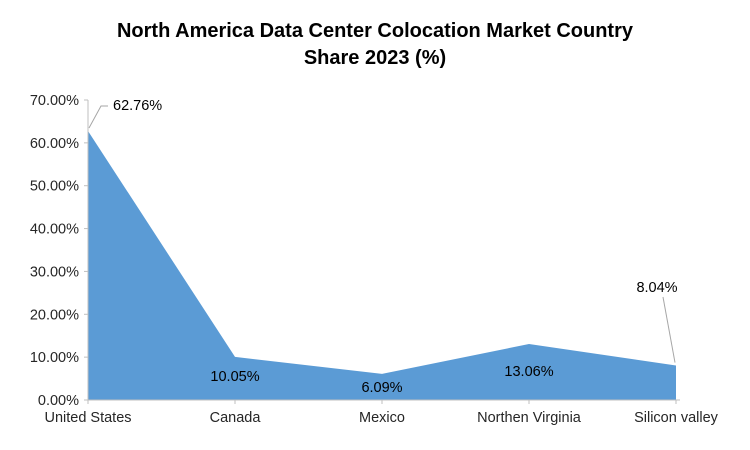 Image resolution: width=750 pixels, height=450 pixels. I want to click on x-category-label: Canada, so click(236, 418).